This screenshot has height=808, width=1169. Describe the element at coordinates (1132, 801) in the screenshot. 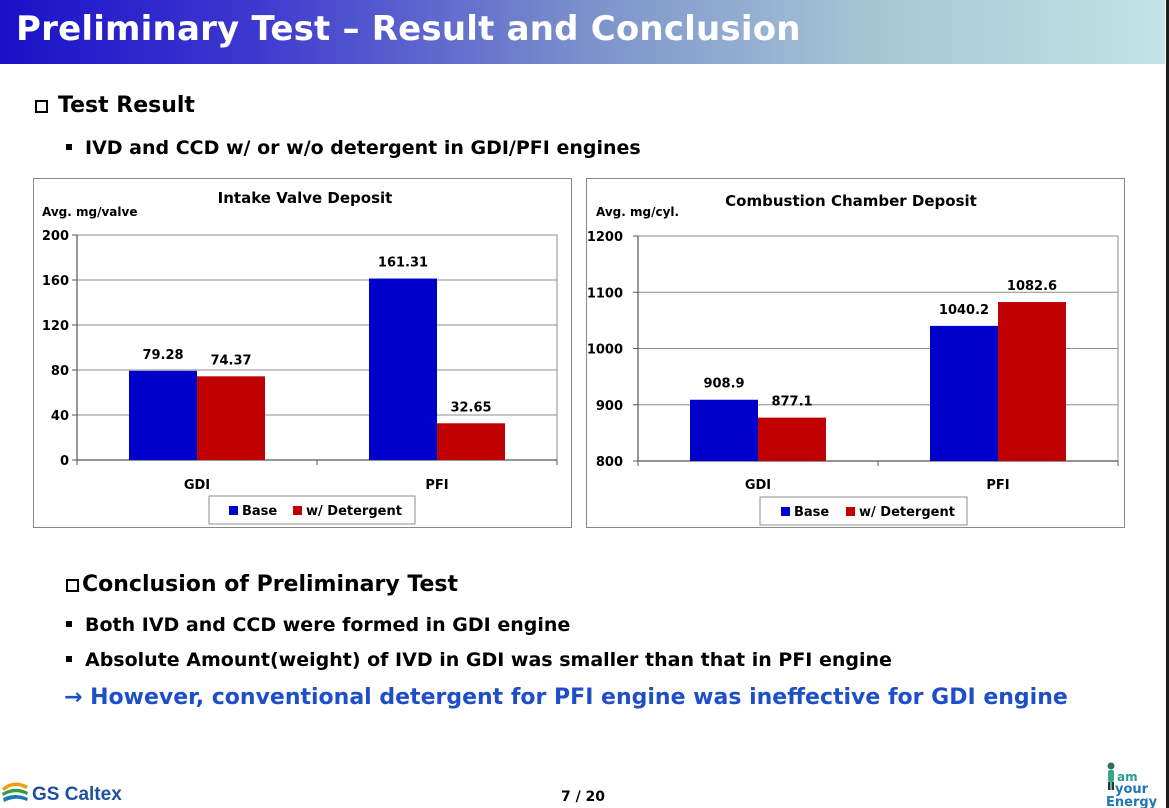

I see `slogan-line-3: Energy` at that location.